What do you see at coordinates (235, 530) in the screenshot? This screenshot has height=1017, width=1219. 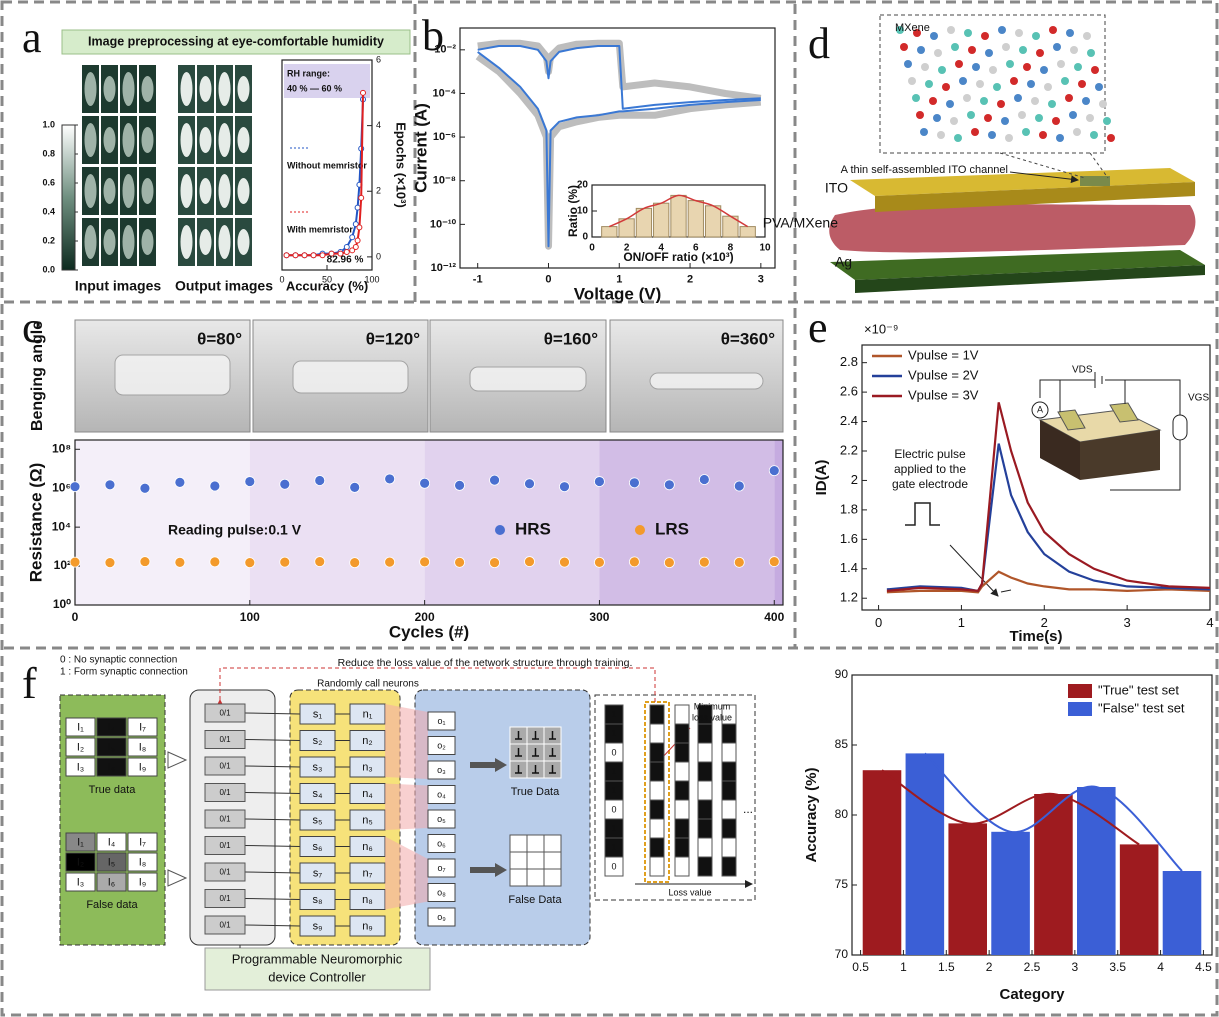 I see `annotation: Reading pulse:0.1 V` at bounding box center [235, 530].